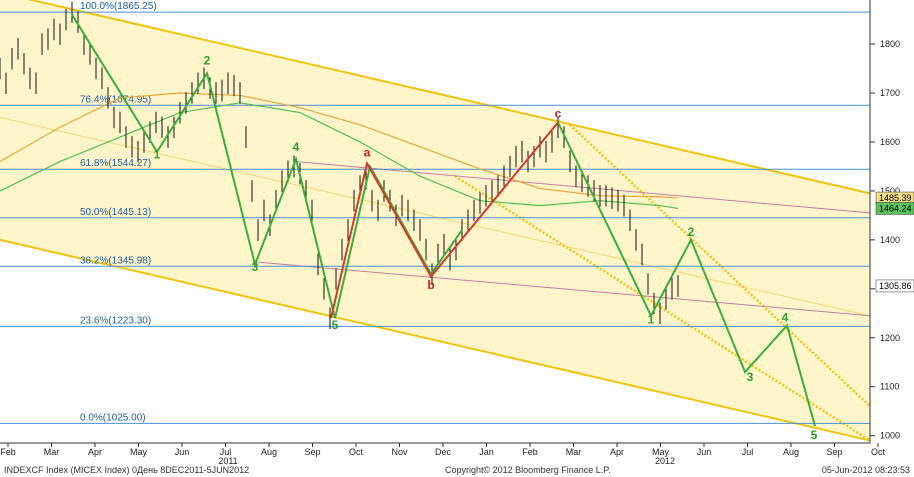 The height and width of the screenshot is (477, 914). I want to click on x-tick-label-9: Nov, so click(399, 452).